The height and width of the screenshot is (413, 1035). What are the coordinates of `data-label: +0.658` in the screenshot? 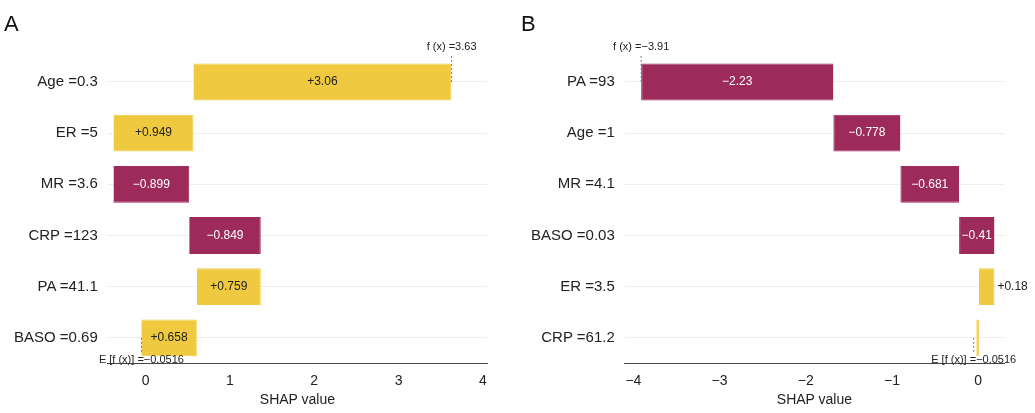 It's located at (169, 337).